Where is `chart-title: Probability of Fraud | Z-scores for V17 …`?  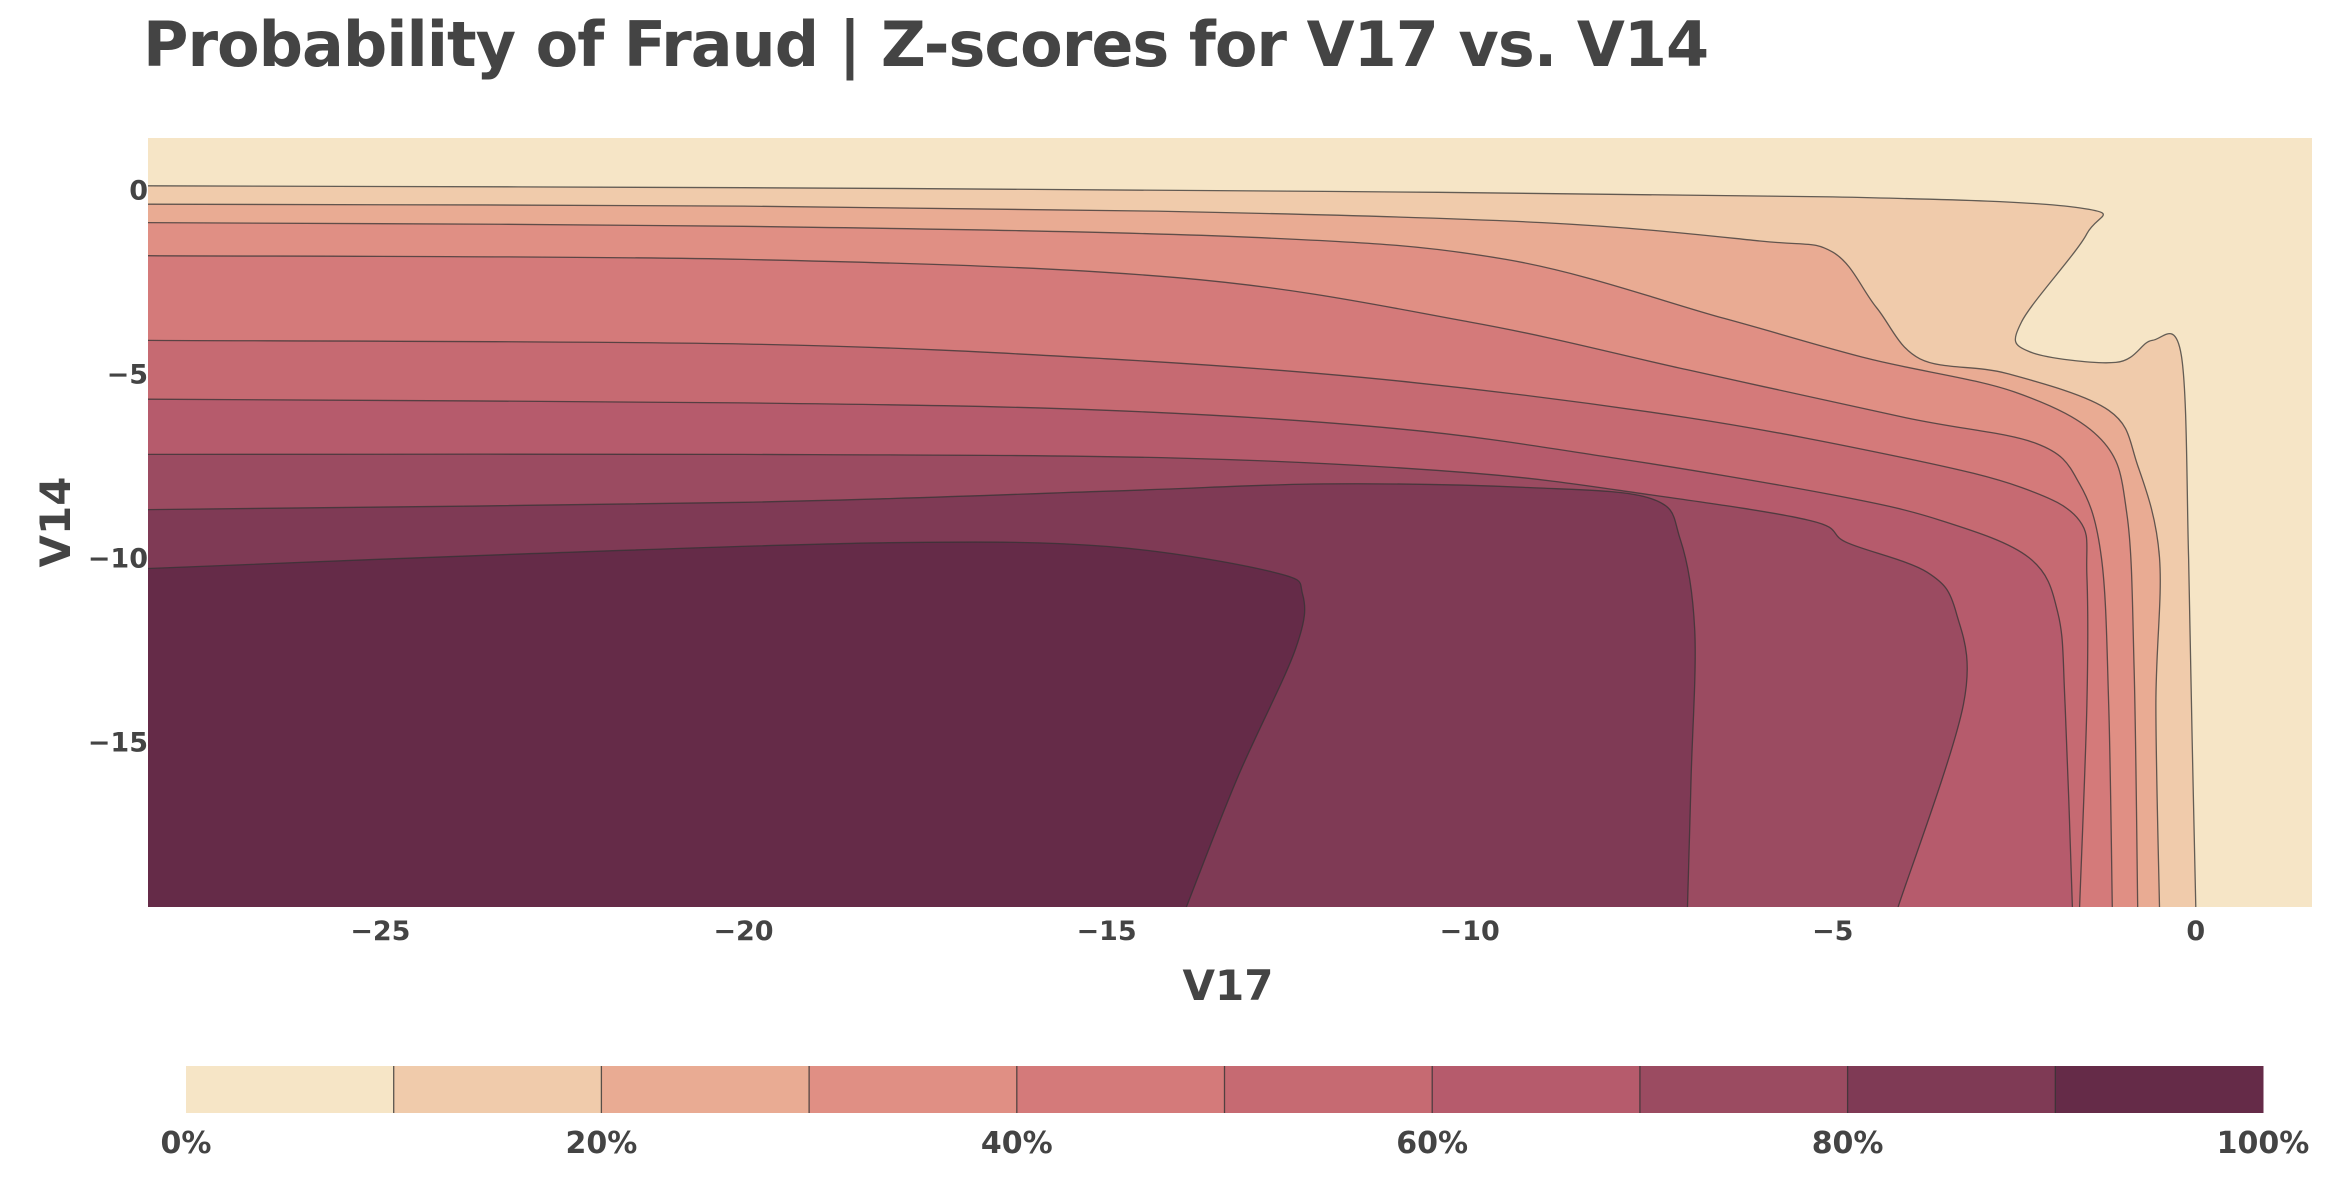 chart-title: Probability of Fraud | Z-scores for V17 … is located at coordinates (926, 44).